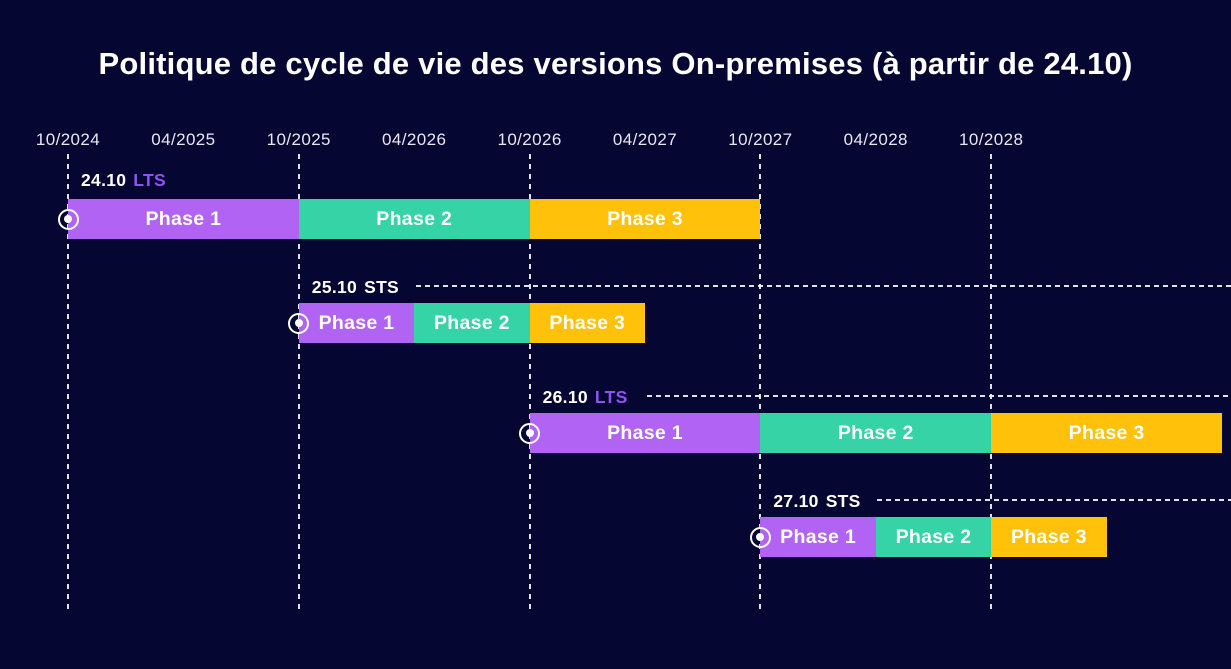 This screenshot has height=669, width=1231. I want to click on axis-tick-label: 10/2024, so click(68, 139).